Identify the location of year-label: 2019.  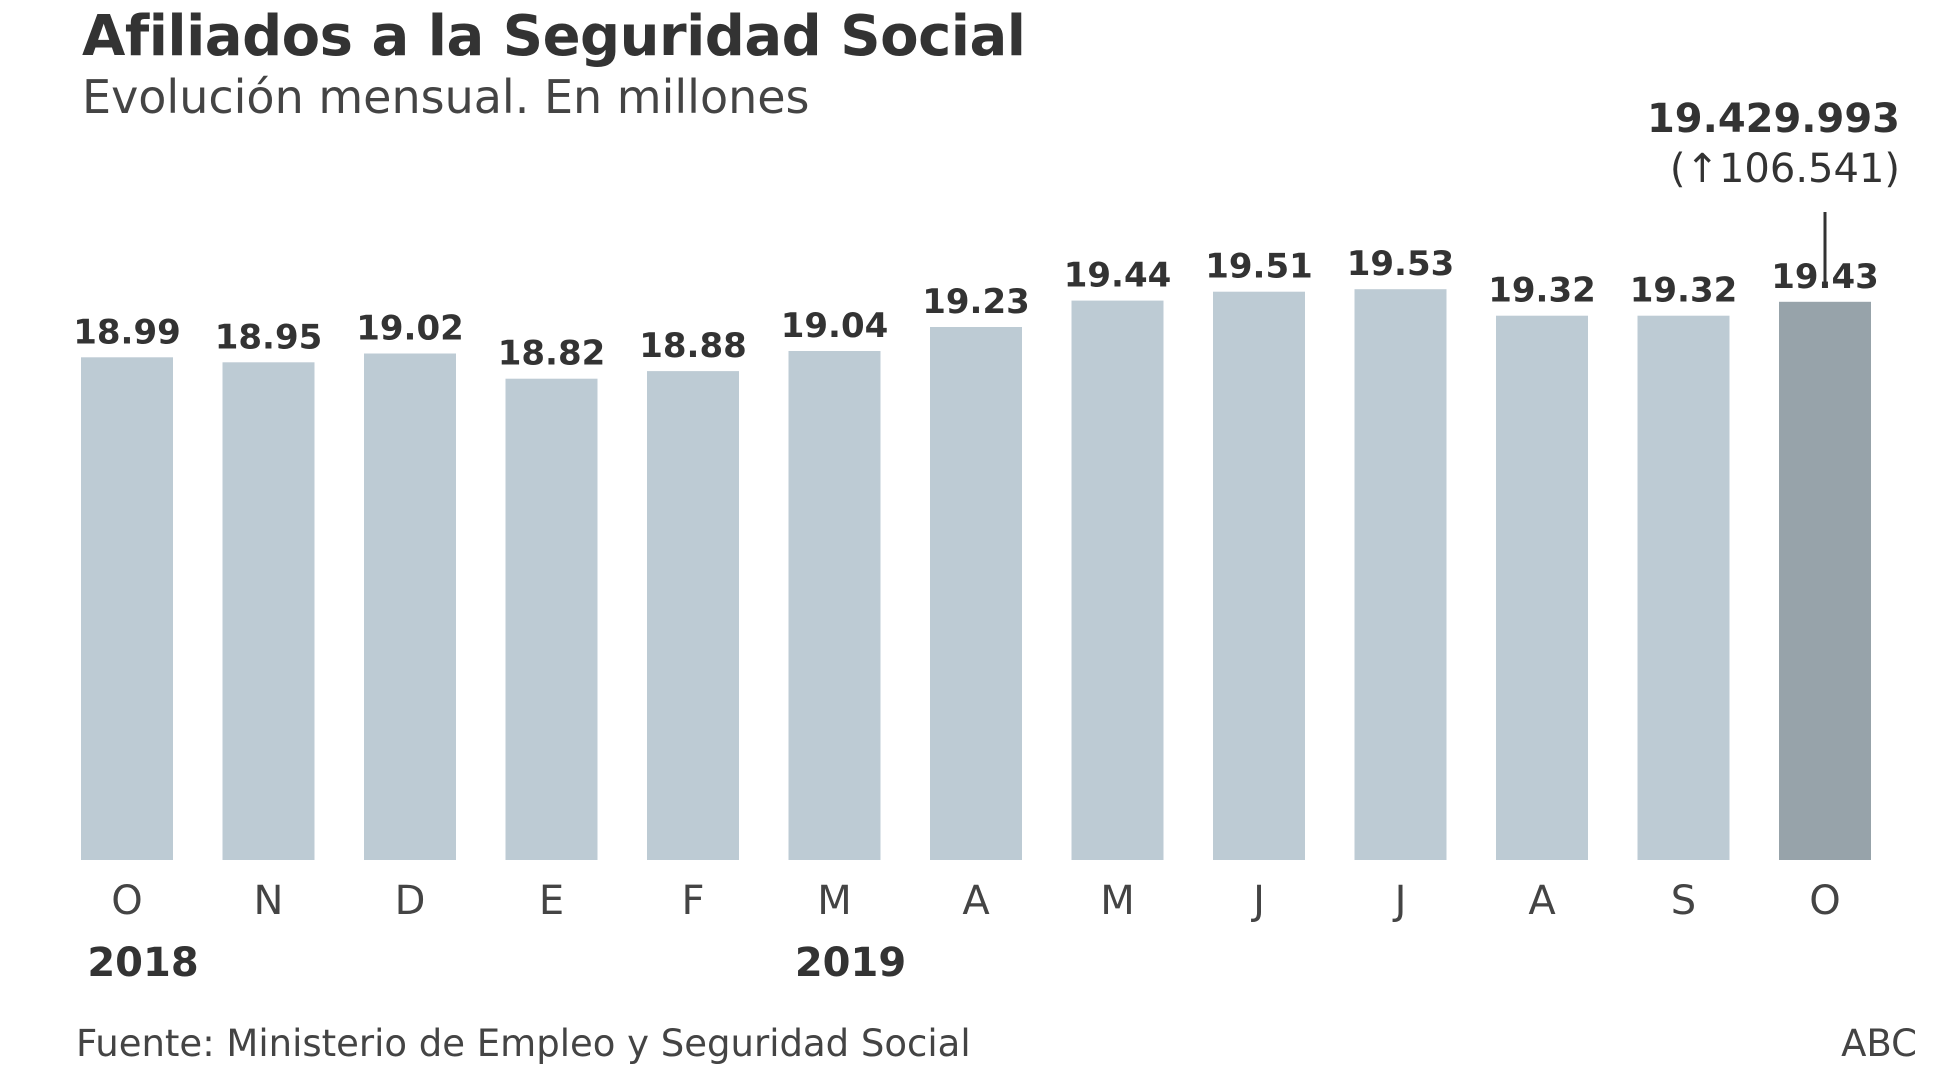
(850, 963).